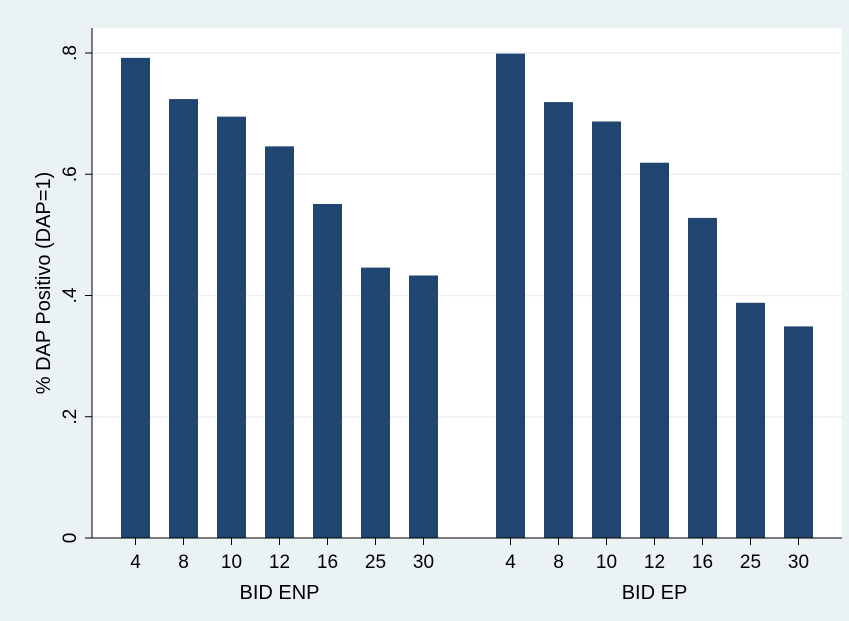 Image resolution: width=849 pixels, height=621 pixels. What do you see at coordinates (70, 417) in the screenshot?
I see `y-tick-label: .2` at bounding box center [70, 417].